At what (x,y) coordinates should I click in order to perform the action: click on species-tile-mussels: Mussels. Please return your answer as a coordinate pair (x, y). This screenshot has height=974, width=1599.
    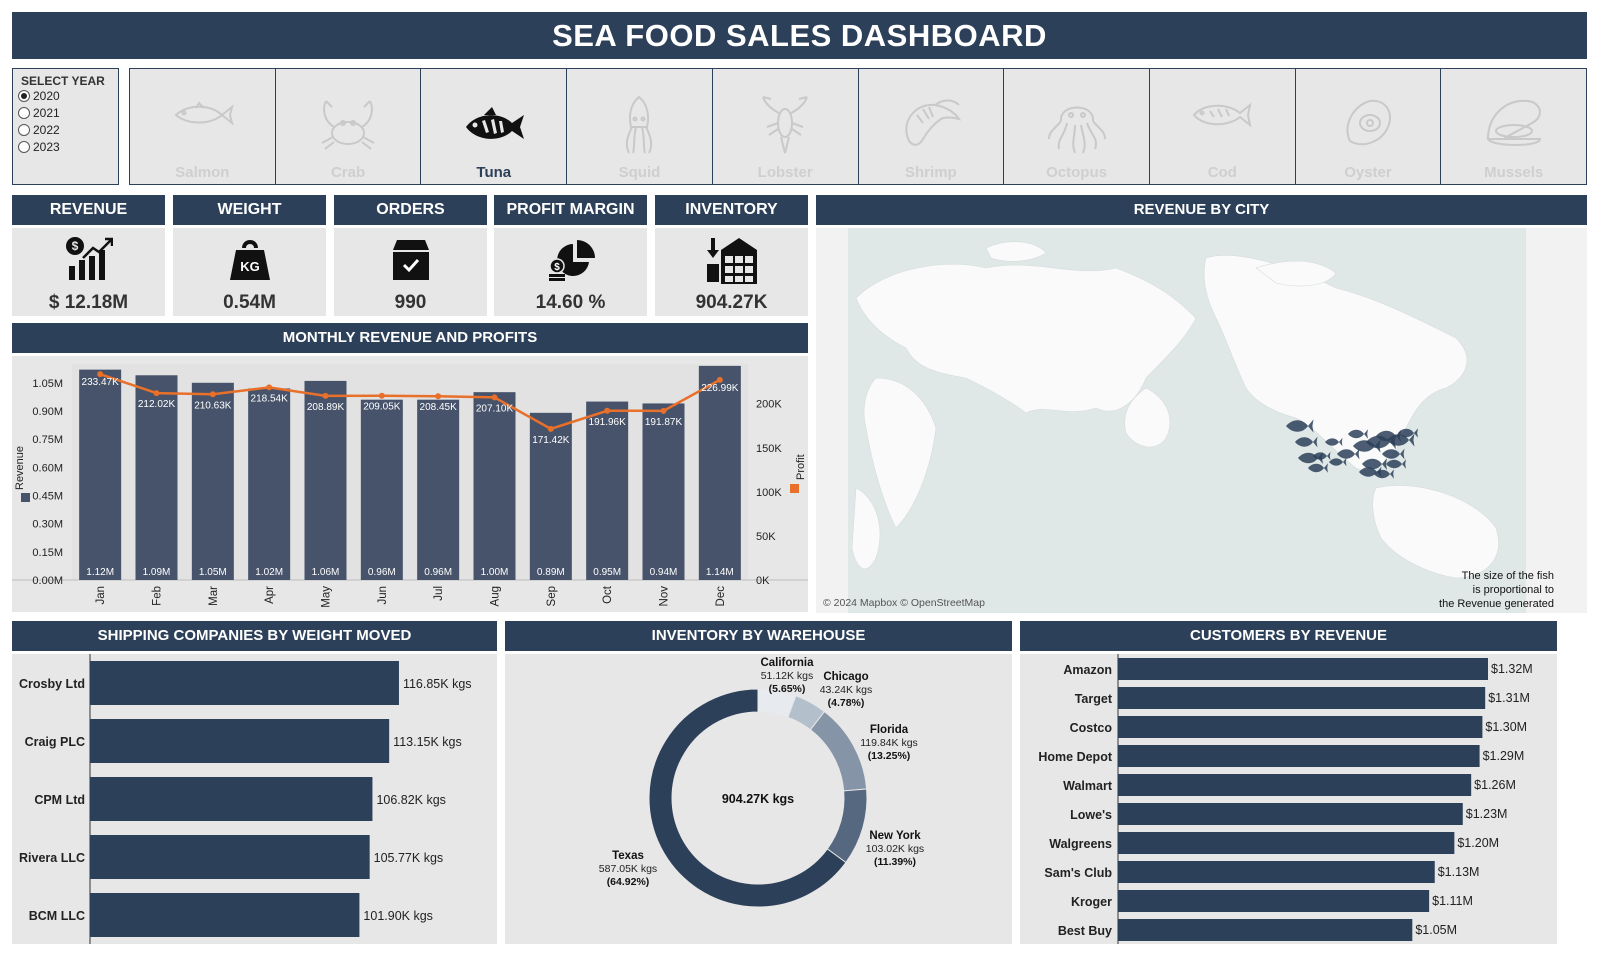
    Looking at the image, I should click on (1514, 126).